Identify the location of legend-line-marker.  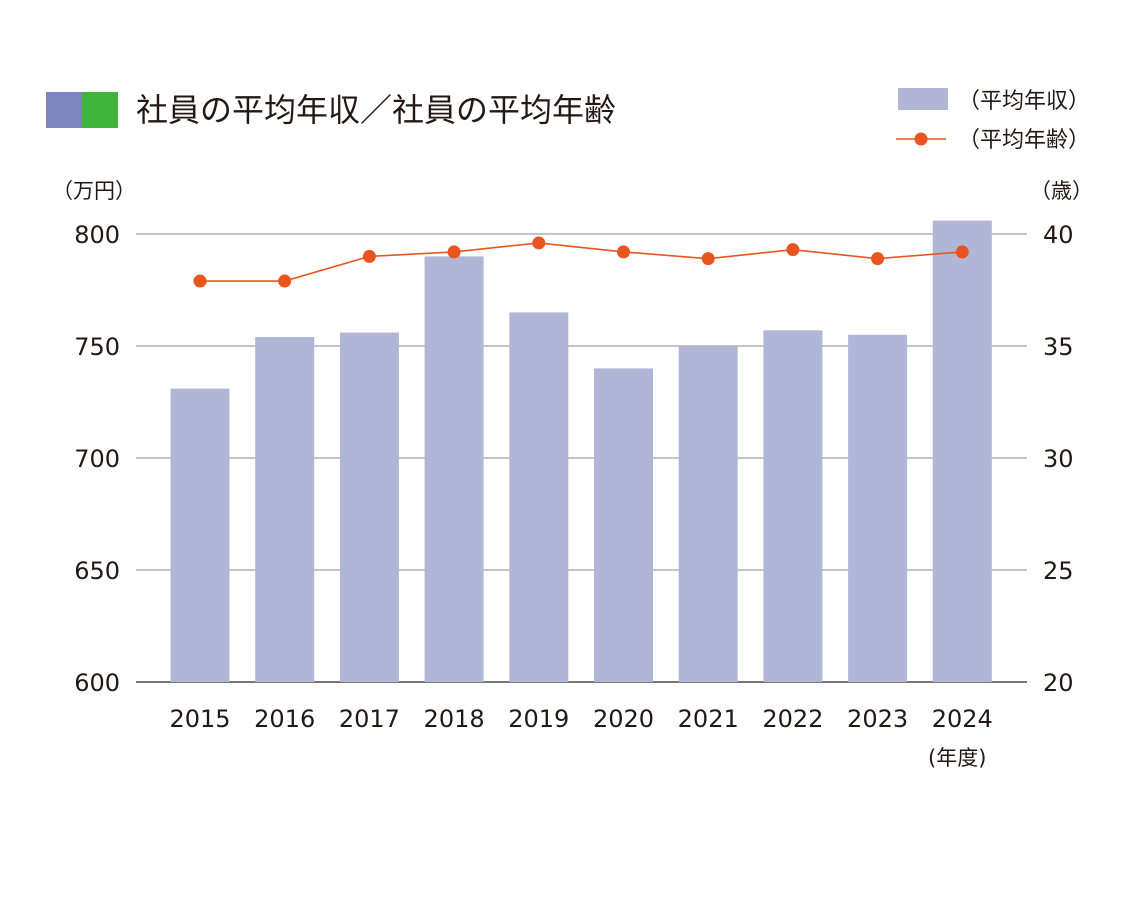
(921, 139).